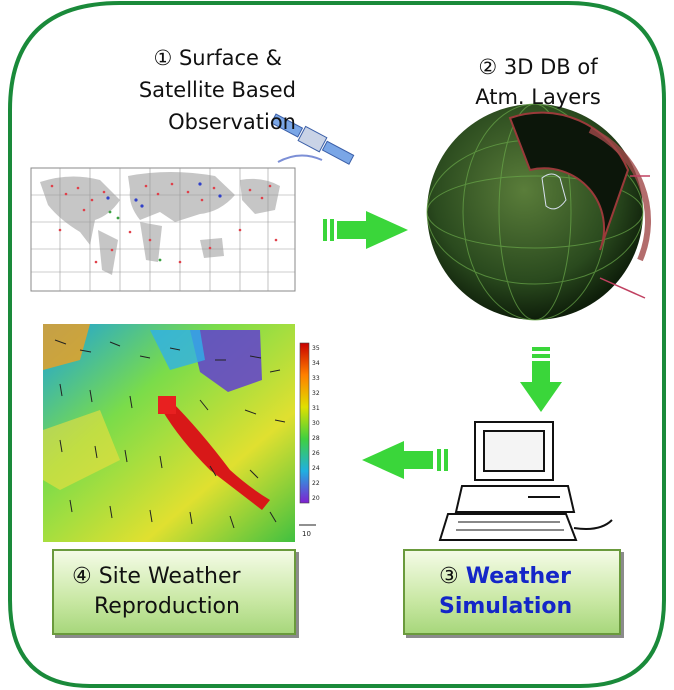  Describe the element at coordinates (167, 606) in the screenshot. I see `step4-line2: Reproduction` at that location.